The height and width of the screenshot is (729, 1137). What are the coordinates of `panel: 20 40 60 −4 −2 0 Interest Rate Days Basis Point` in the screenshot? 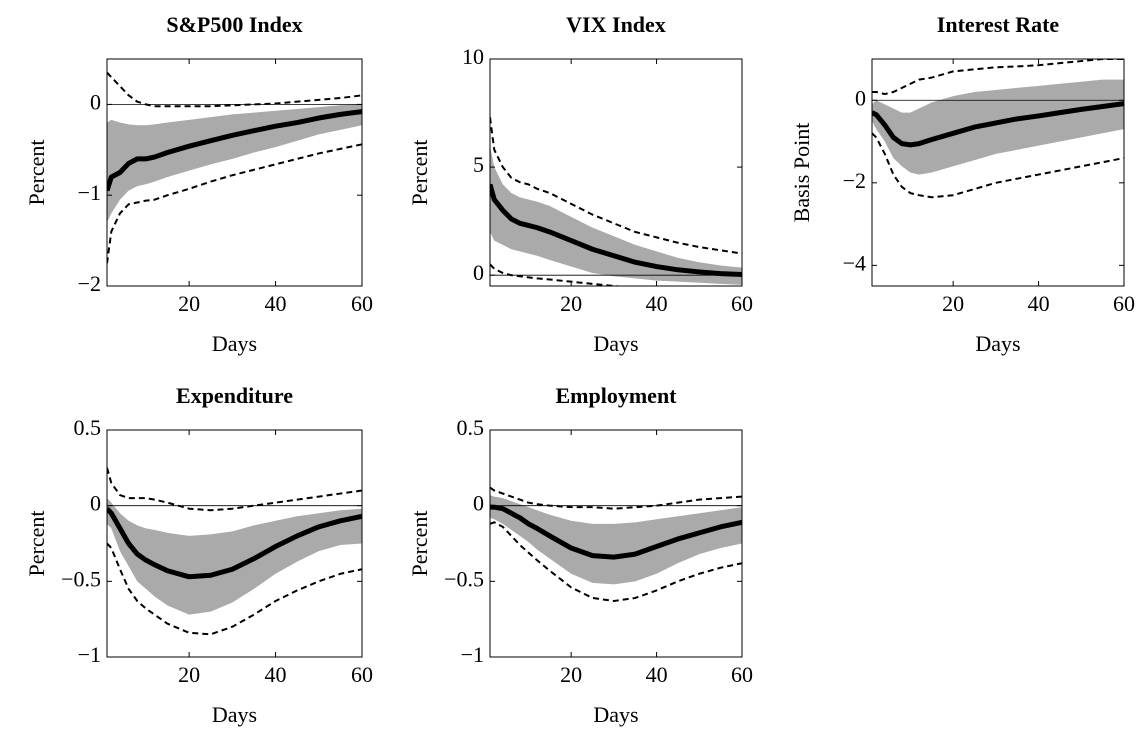 It's located at (962, 184).